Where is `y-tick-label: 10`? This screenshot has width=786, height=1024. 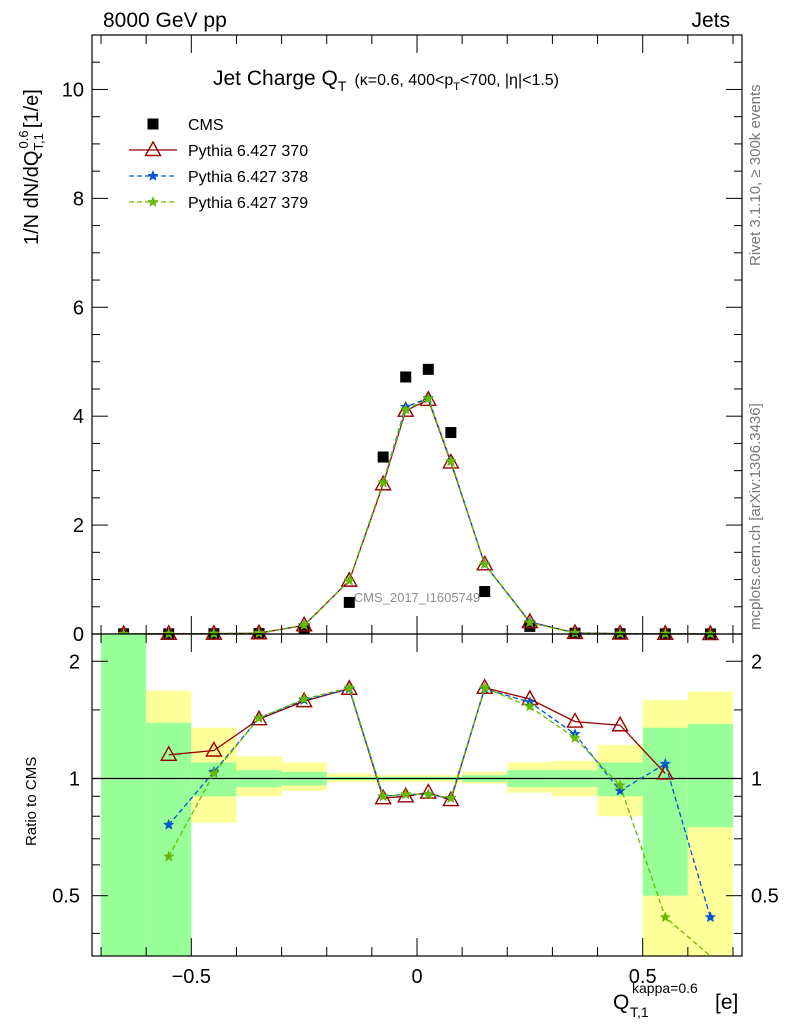
y-tick-label: 10 is located at coordinates (73, 90).